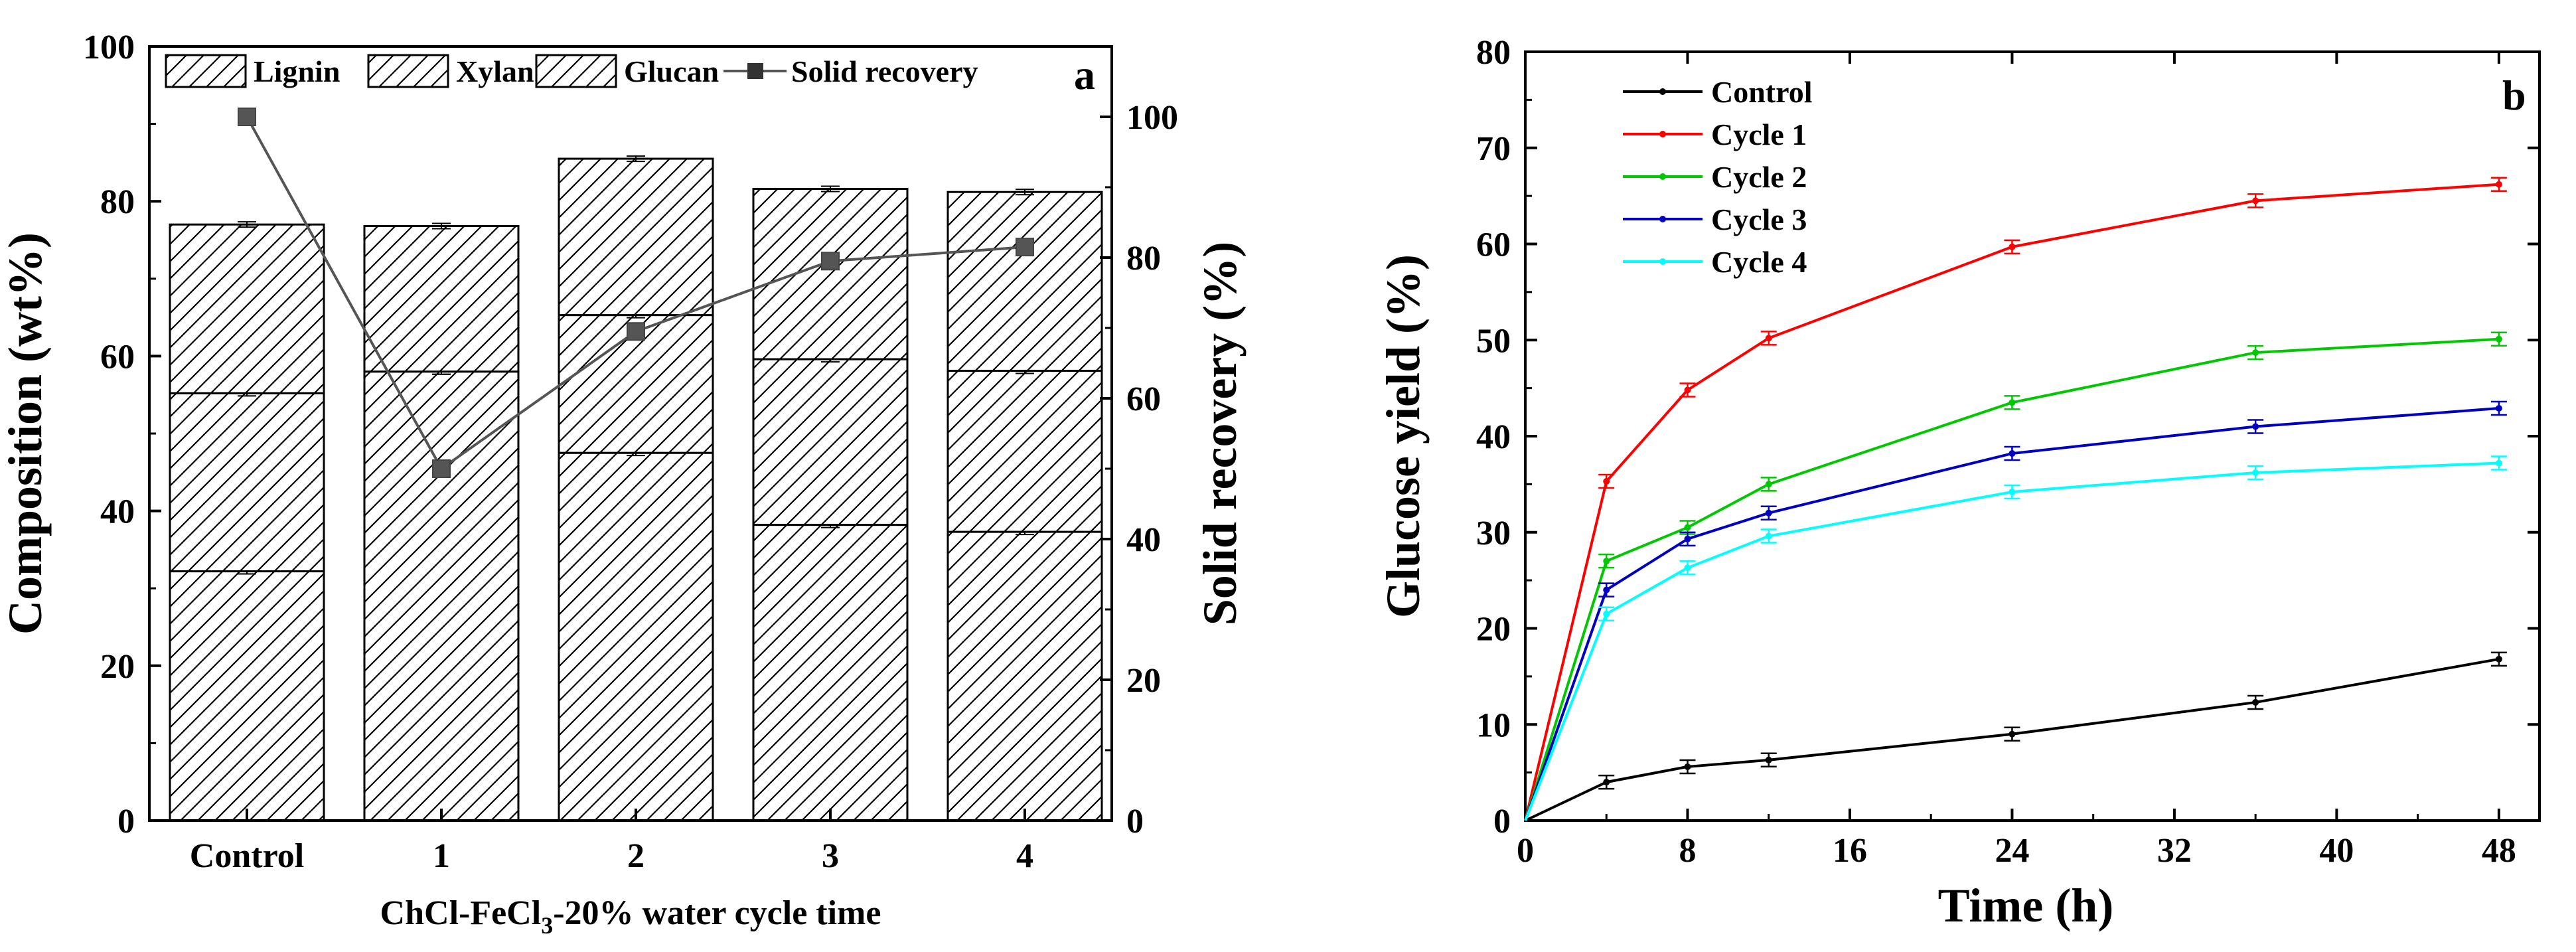  I want to click on x-tick-label: 1, so click(442, 856).